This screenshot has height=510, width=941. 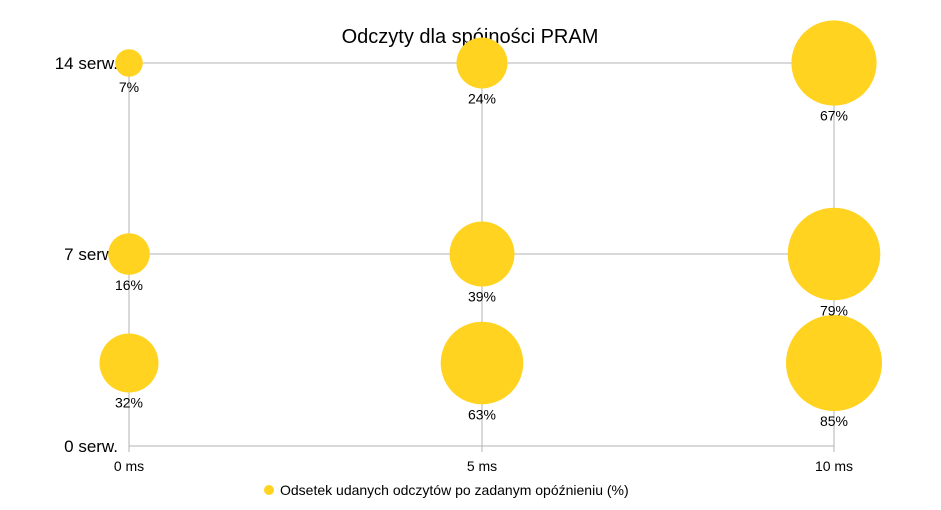 I want to click on data-label: 7%, so click(x=129, y=87).